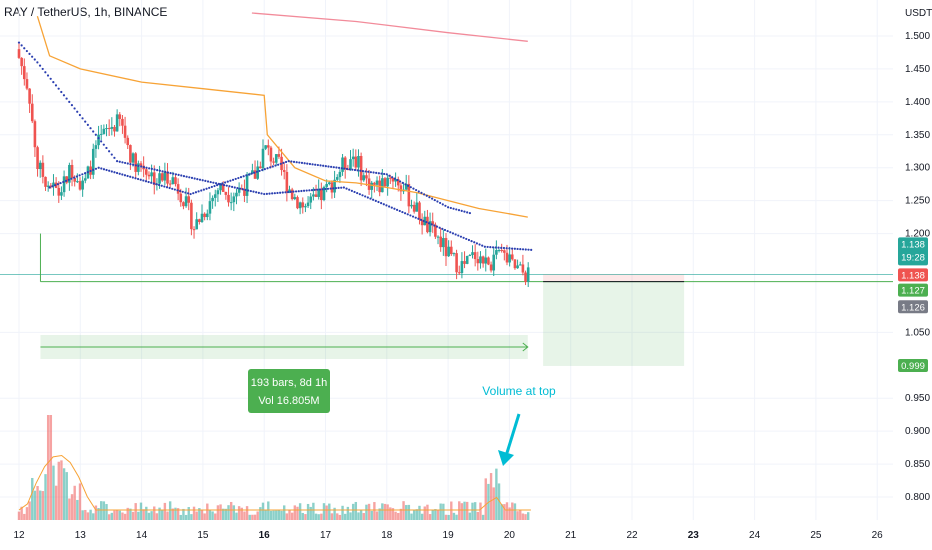  What do you see at coordinates (274, 482) in the screenshot?
I see `volume-ma-line` at bounding box center [274, 482].